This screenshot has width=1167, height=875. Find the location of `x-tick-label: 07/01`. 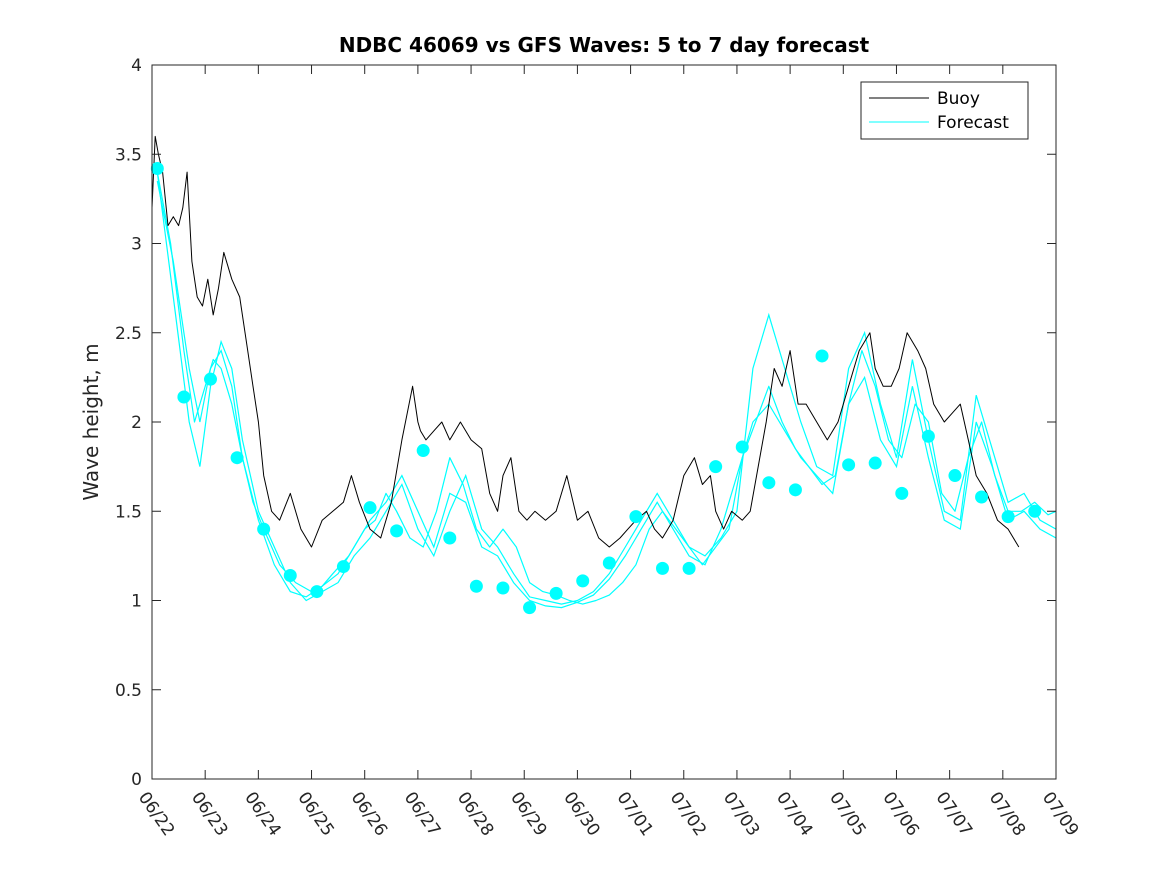

x-tick-label: 07/01 is located at coordinates (634, 814).